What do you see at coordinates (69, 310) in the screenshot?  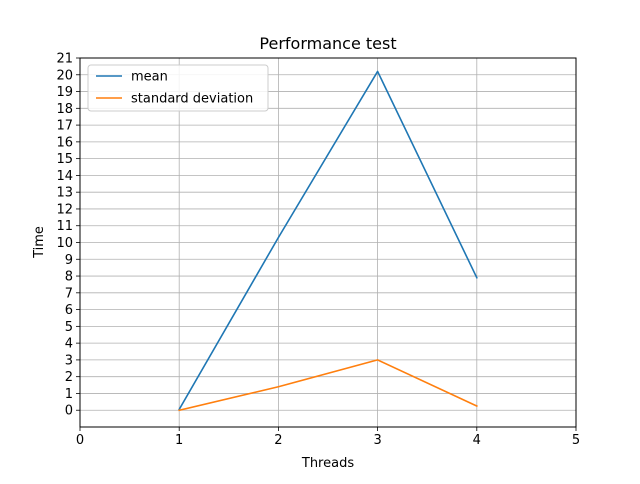 I see `y-tick-label: 6` at bounding box center [69, 310].